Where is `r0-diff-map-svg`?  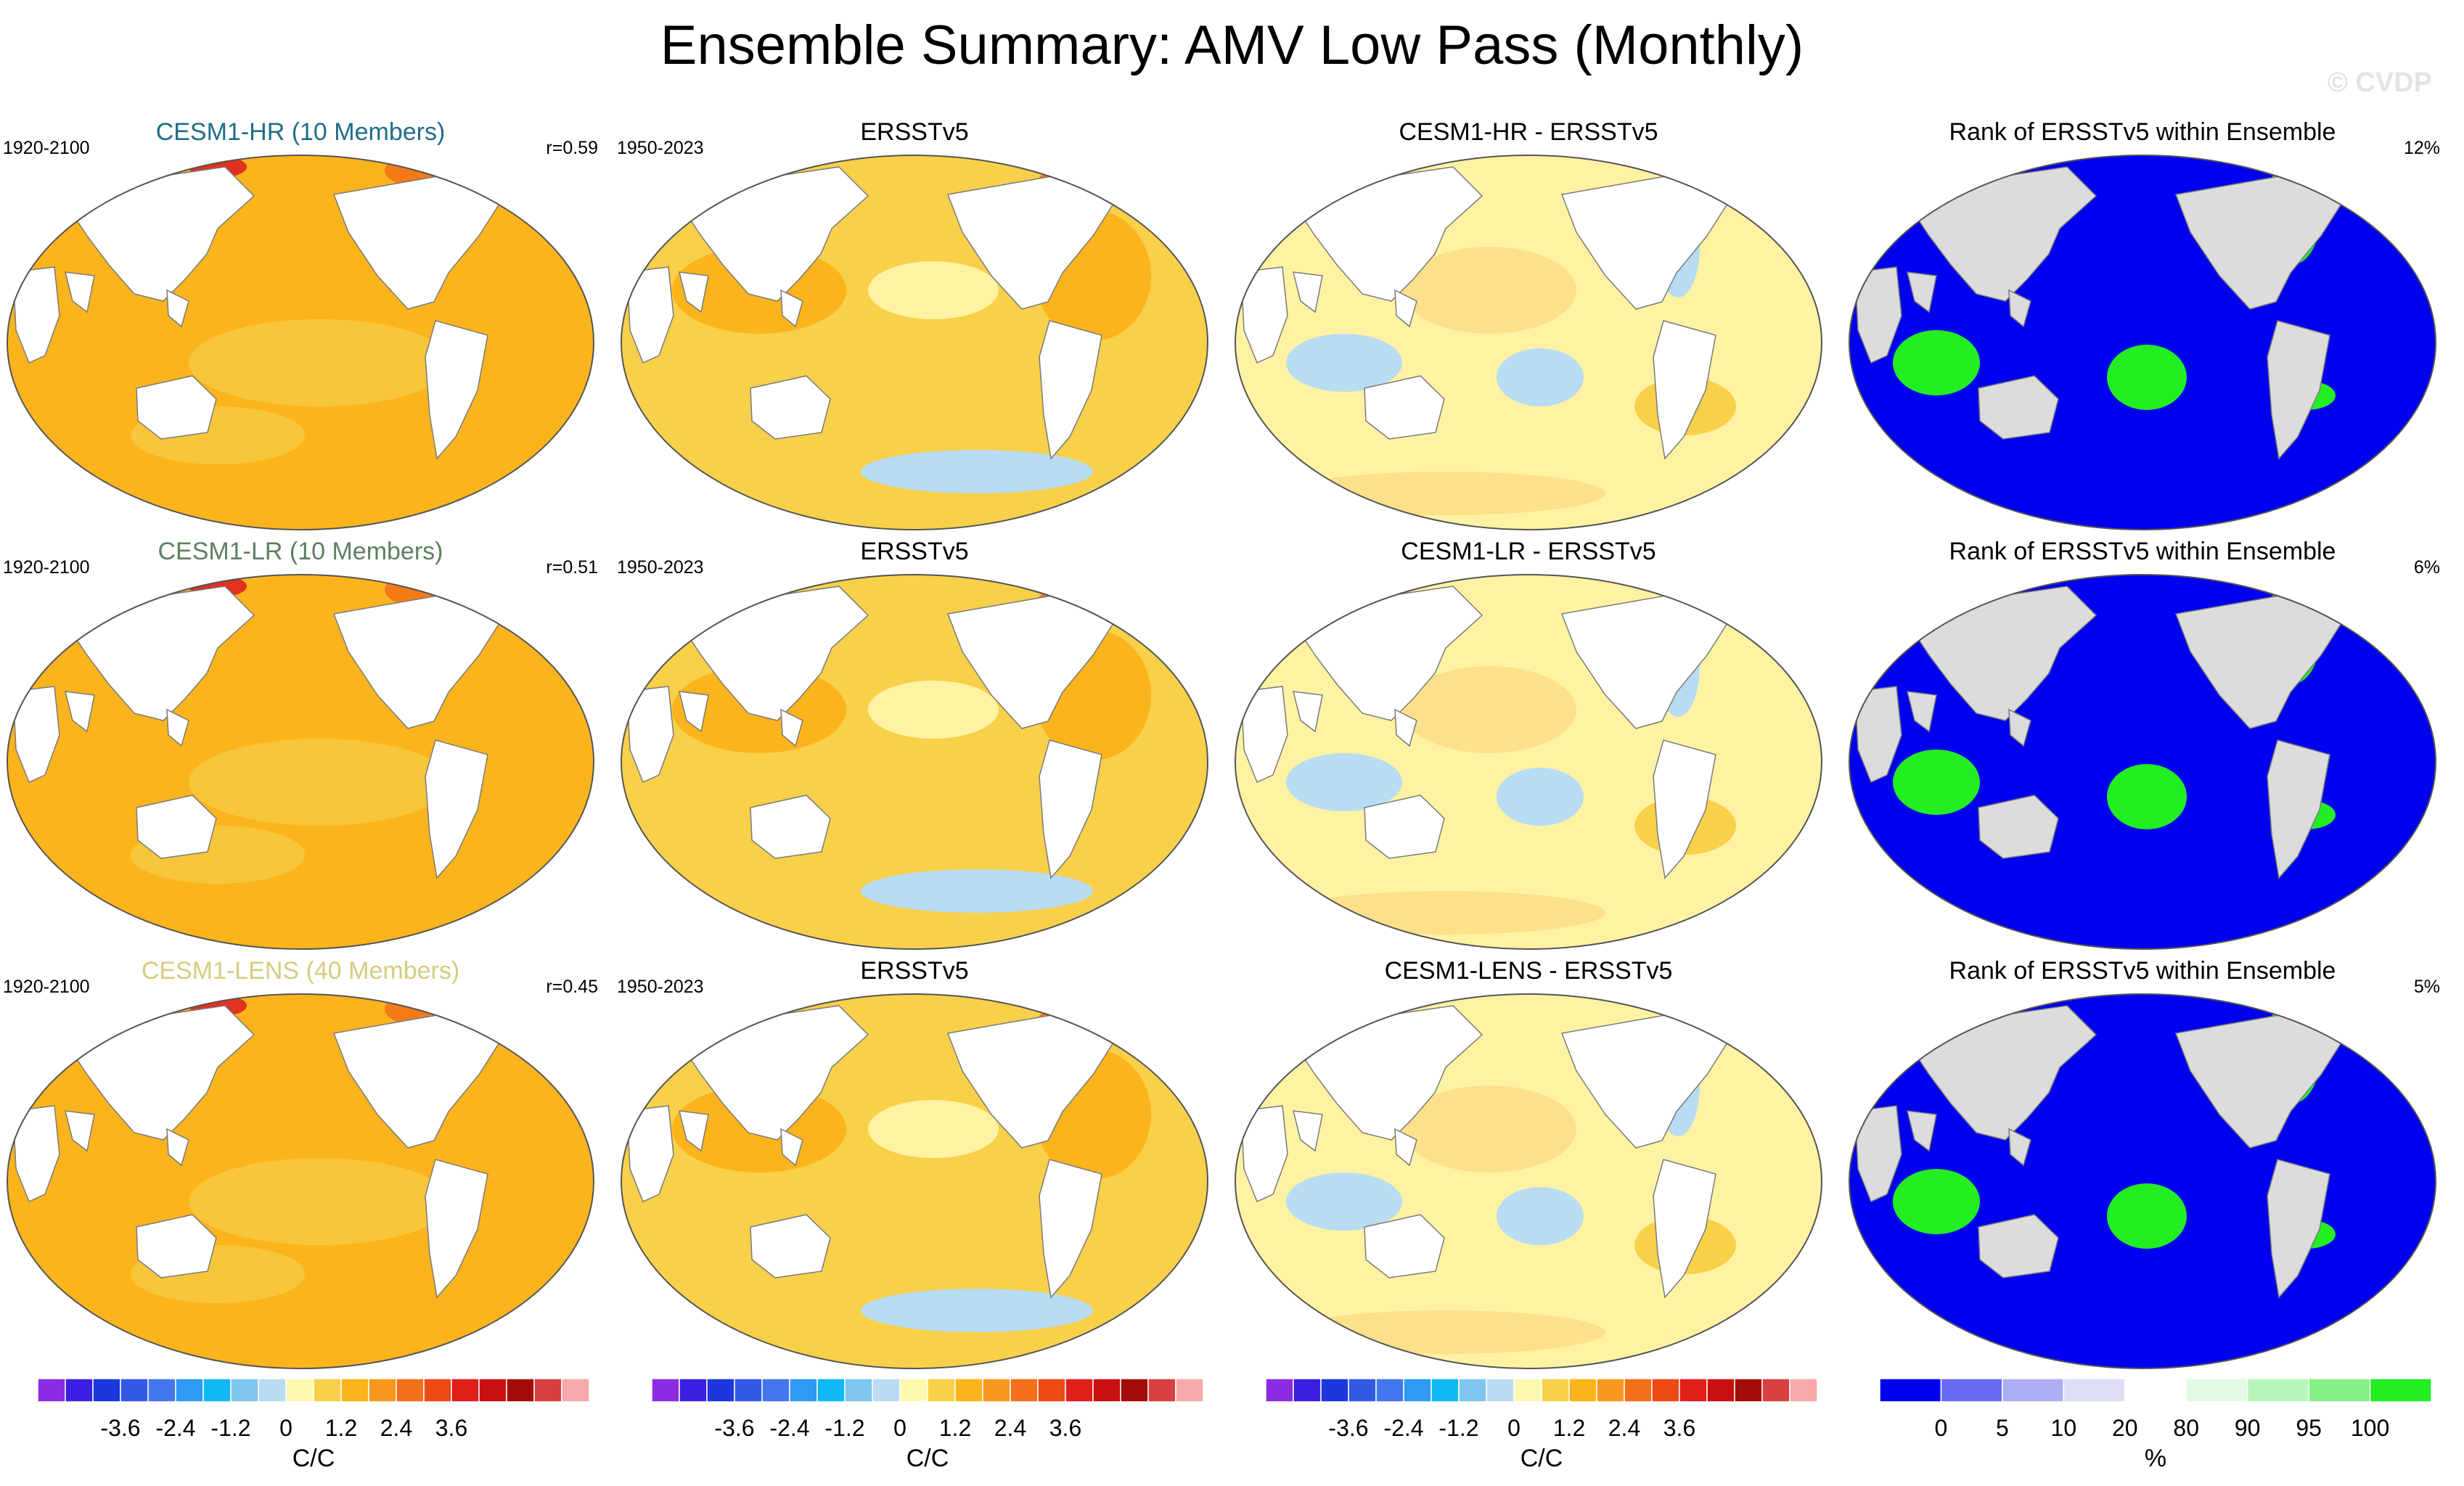
r0-diff-map-svg is located at coordinates (1528, 342).